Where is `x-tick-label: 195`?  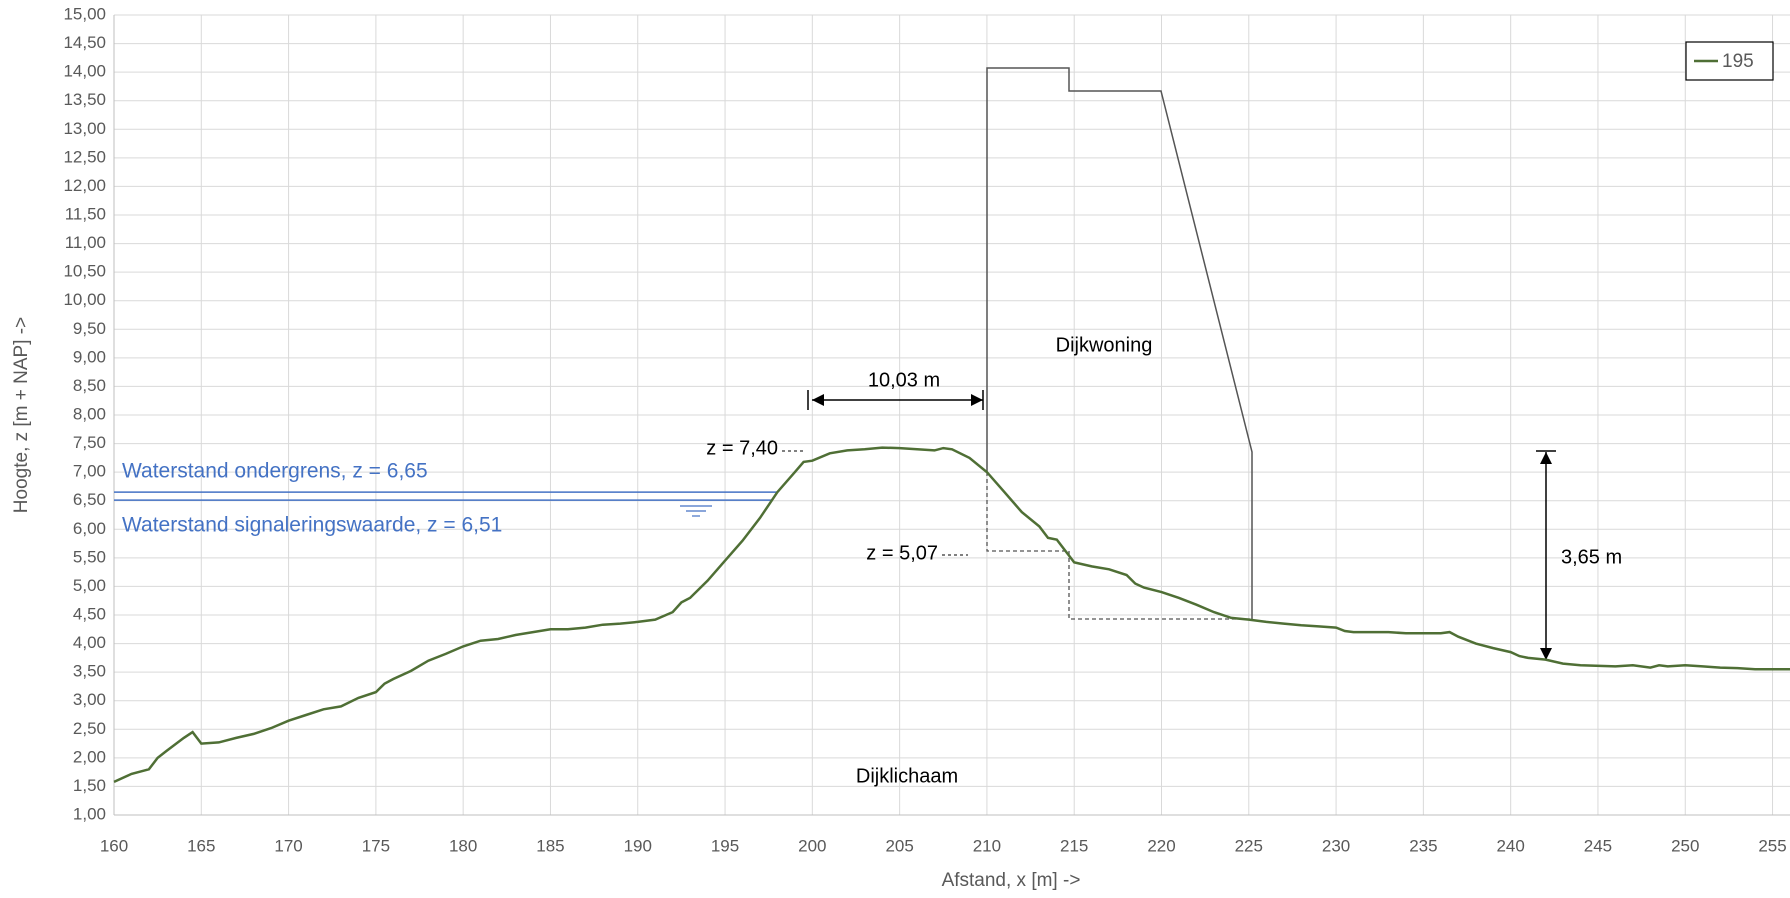 x-tick-label: 195 is located at coordinates (725, 845).